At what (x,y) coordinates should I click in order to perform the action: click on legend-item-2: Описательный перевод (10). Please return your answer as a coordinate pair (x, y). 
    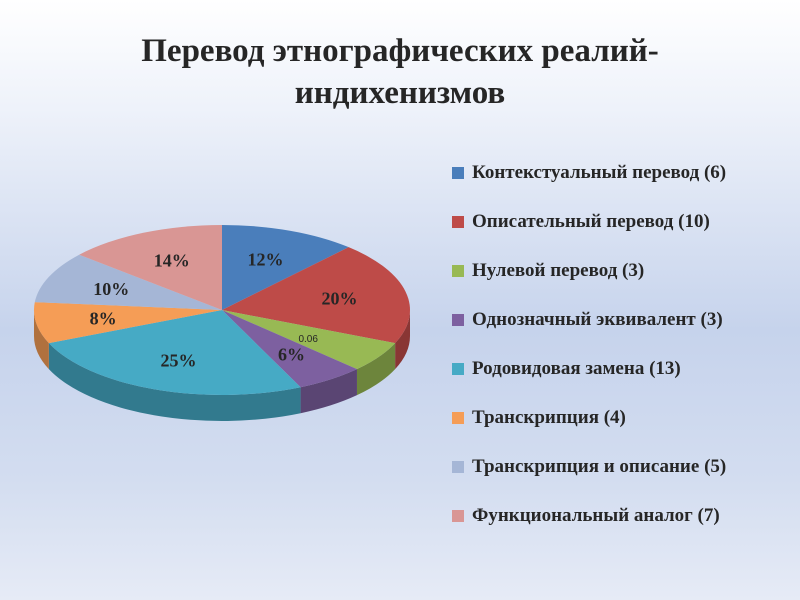
    Looking at the image, I should click on (622, 221).